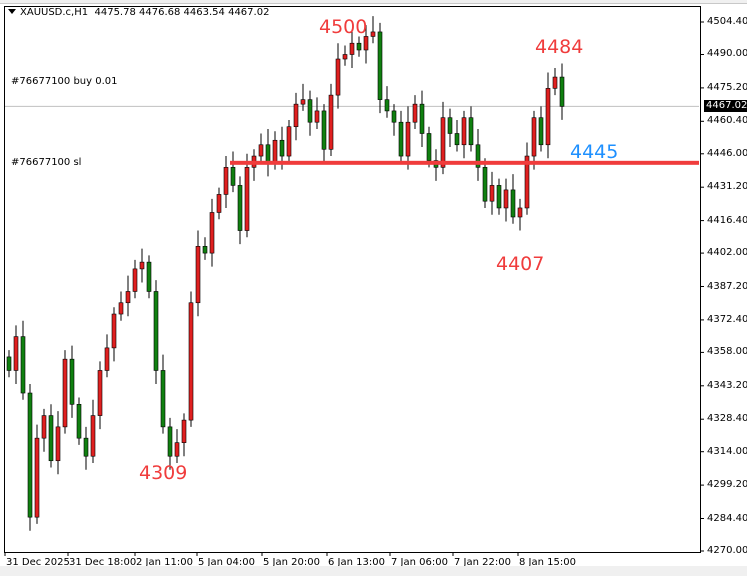 The height and width of the screenshot is (576, 747). Describe the element at coordinates (482, 562) in the screenshot. I see `x-tick-label: 7 Jan 22:00` at that location.